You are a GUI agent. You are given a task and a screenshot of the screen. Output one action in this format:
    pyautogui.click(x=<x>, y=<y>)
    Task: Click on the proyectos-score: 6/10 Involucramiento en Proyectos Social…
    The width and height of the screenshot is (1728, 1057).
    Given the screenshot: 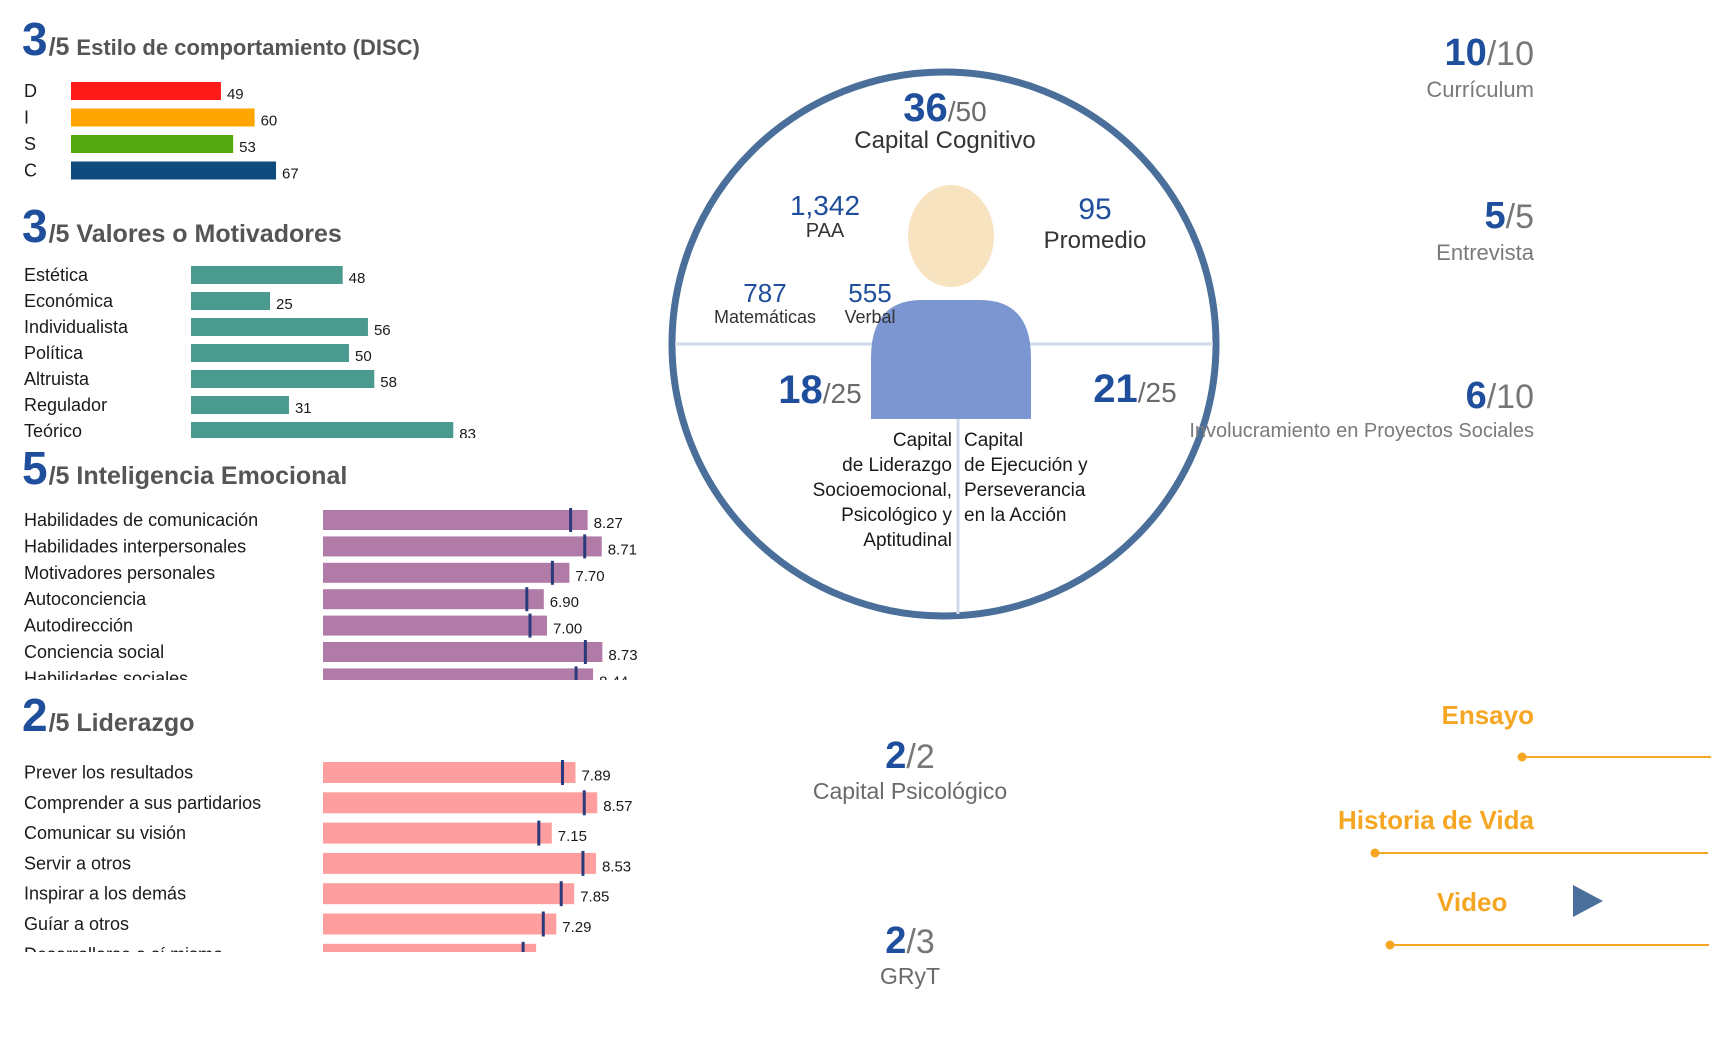 What is the action you would take?
    pyautogui.click(x=1361, y=408)
    